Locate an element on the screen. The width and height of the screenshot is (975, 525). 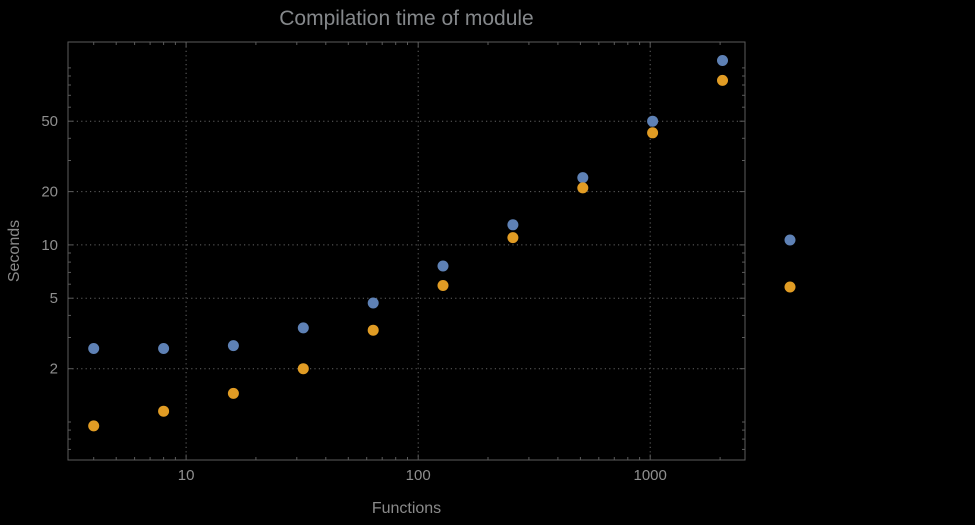
x-tick-label: 1000 is located at coordinates (650, 475).